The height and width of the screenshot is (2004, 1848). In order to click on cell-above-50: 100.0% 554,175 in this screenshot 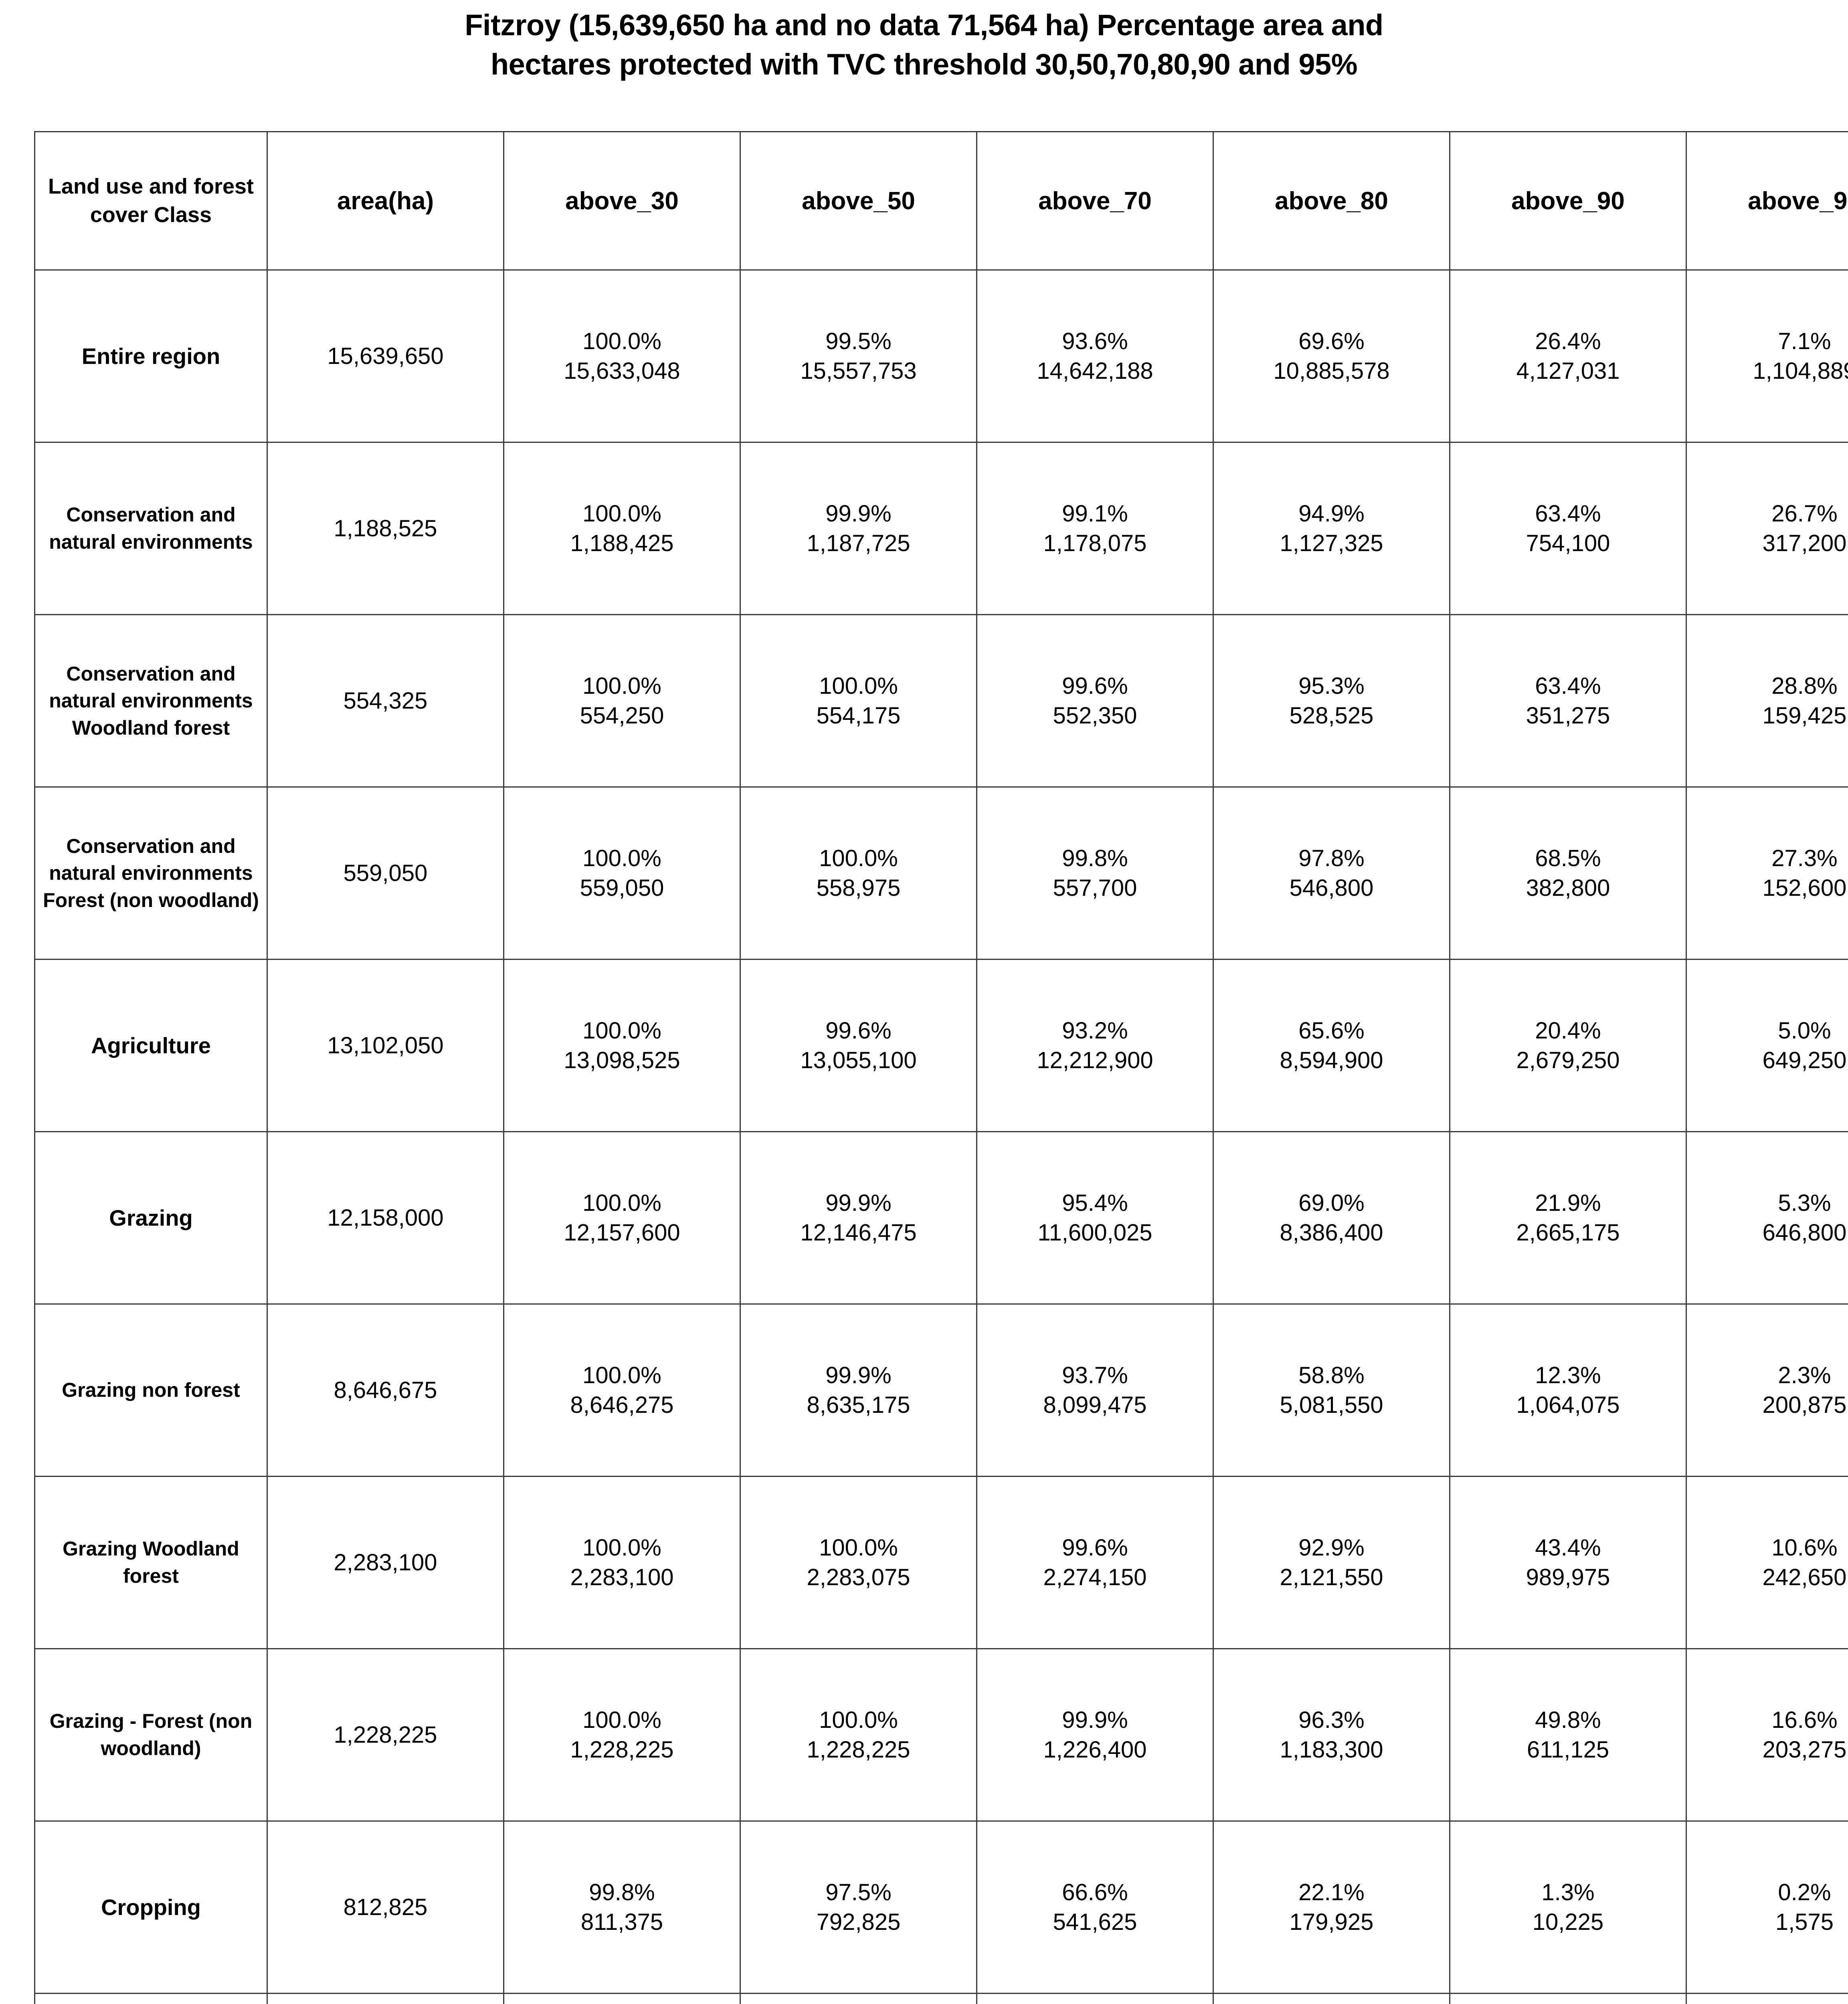, I will do `click(858, 701)`.